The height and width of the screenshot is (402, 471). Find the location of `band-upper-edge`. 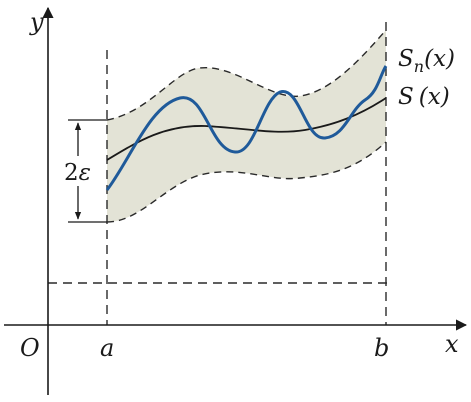

band-upper-edge is located at coordinates (246, 75).